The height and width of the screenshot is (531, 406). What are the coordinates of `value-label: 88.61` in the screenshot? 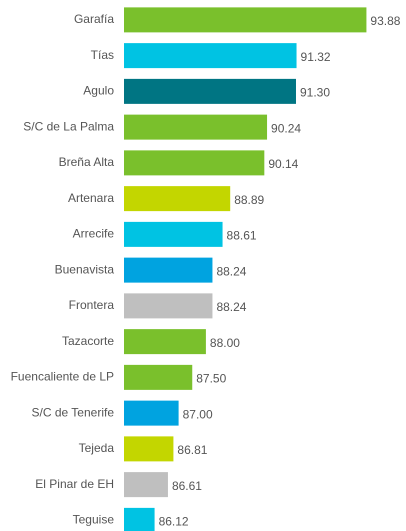 It's located at (242, 236).